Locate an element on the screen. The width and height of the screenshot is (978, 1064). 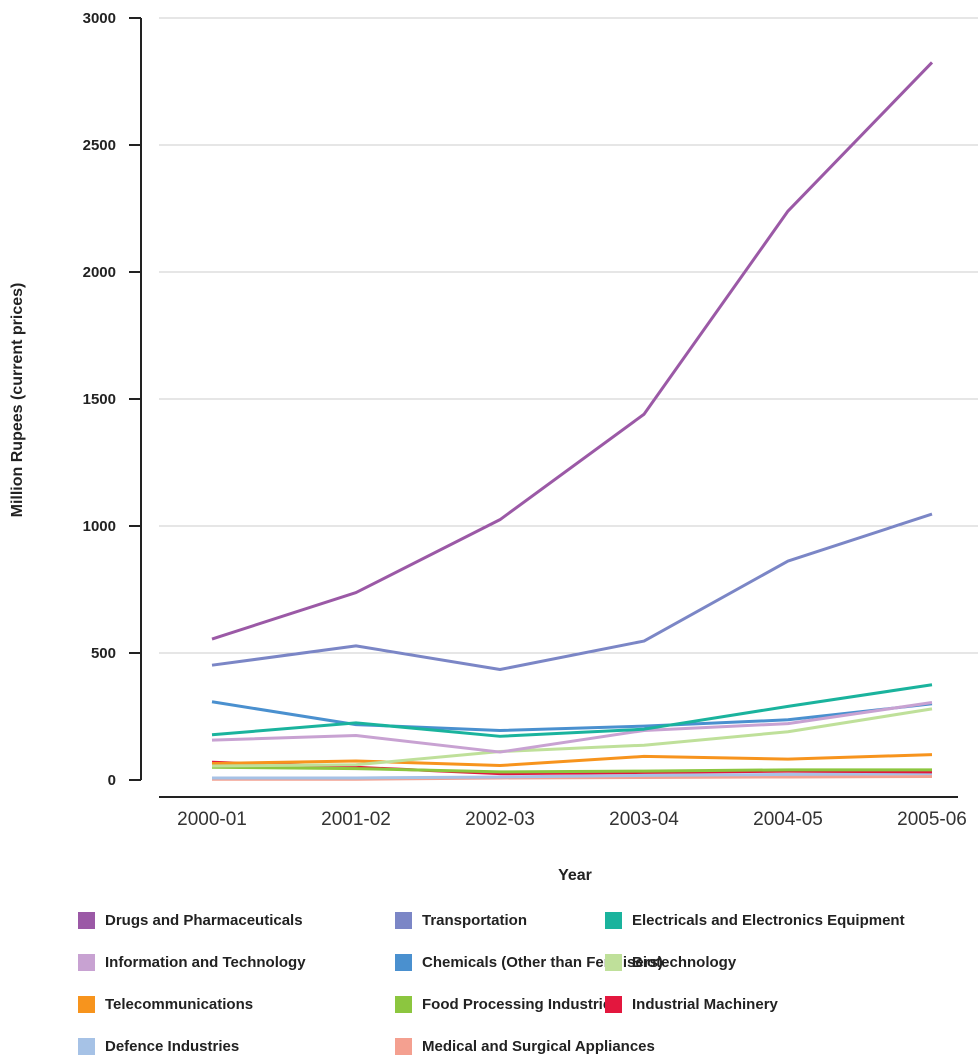
legend-item: Defence Industries is located at coordinates (158, 1046).